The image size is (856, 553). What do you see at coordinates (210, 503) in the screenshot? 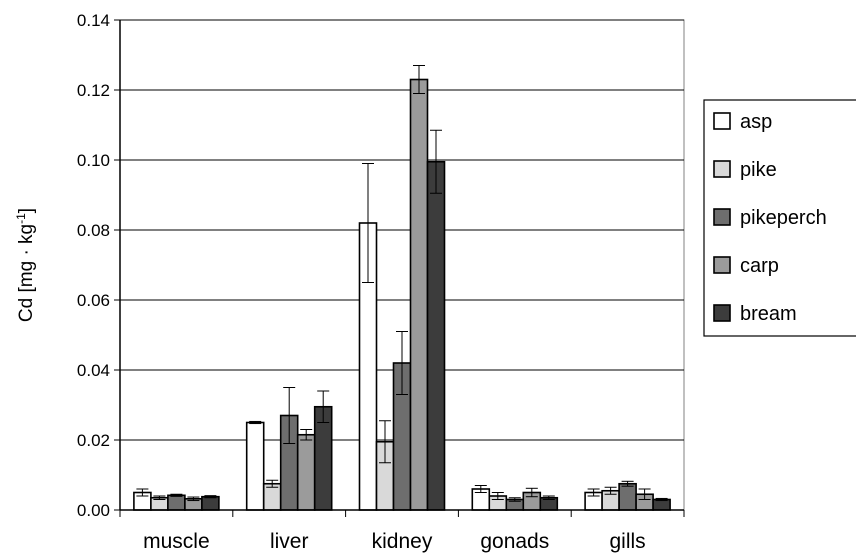
I see `bar-bream-muscle` at bounding box center [210, 503].